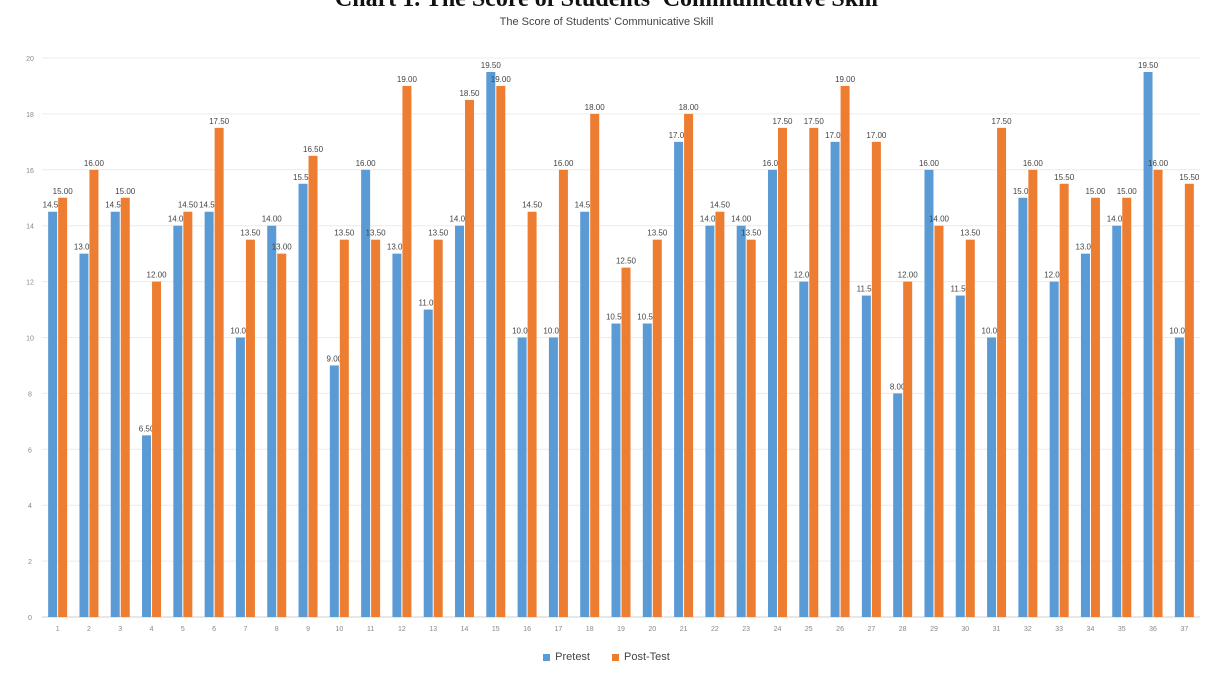  What do you see at coordinates (428, 303) in the screenshot?
I see `data-label-pretest: 11.00` at bounding box center [428, 303].